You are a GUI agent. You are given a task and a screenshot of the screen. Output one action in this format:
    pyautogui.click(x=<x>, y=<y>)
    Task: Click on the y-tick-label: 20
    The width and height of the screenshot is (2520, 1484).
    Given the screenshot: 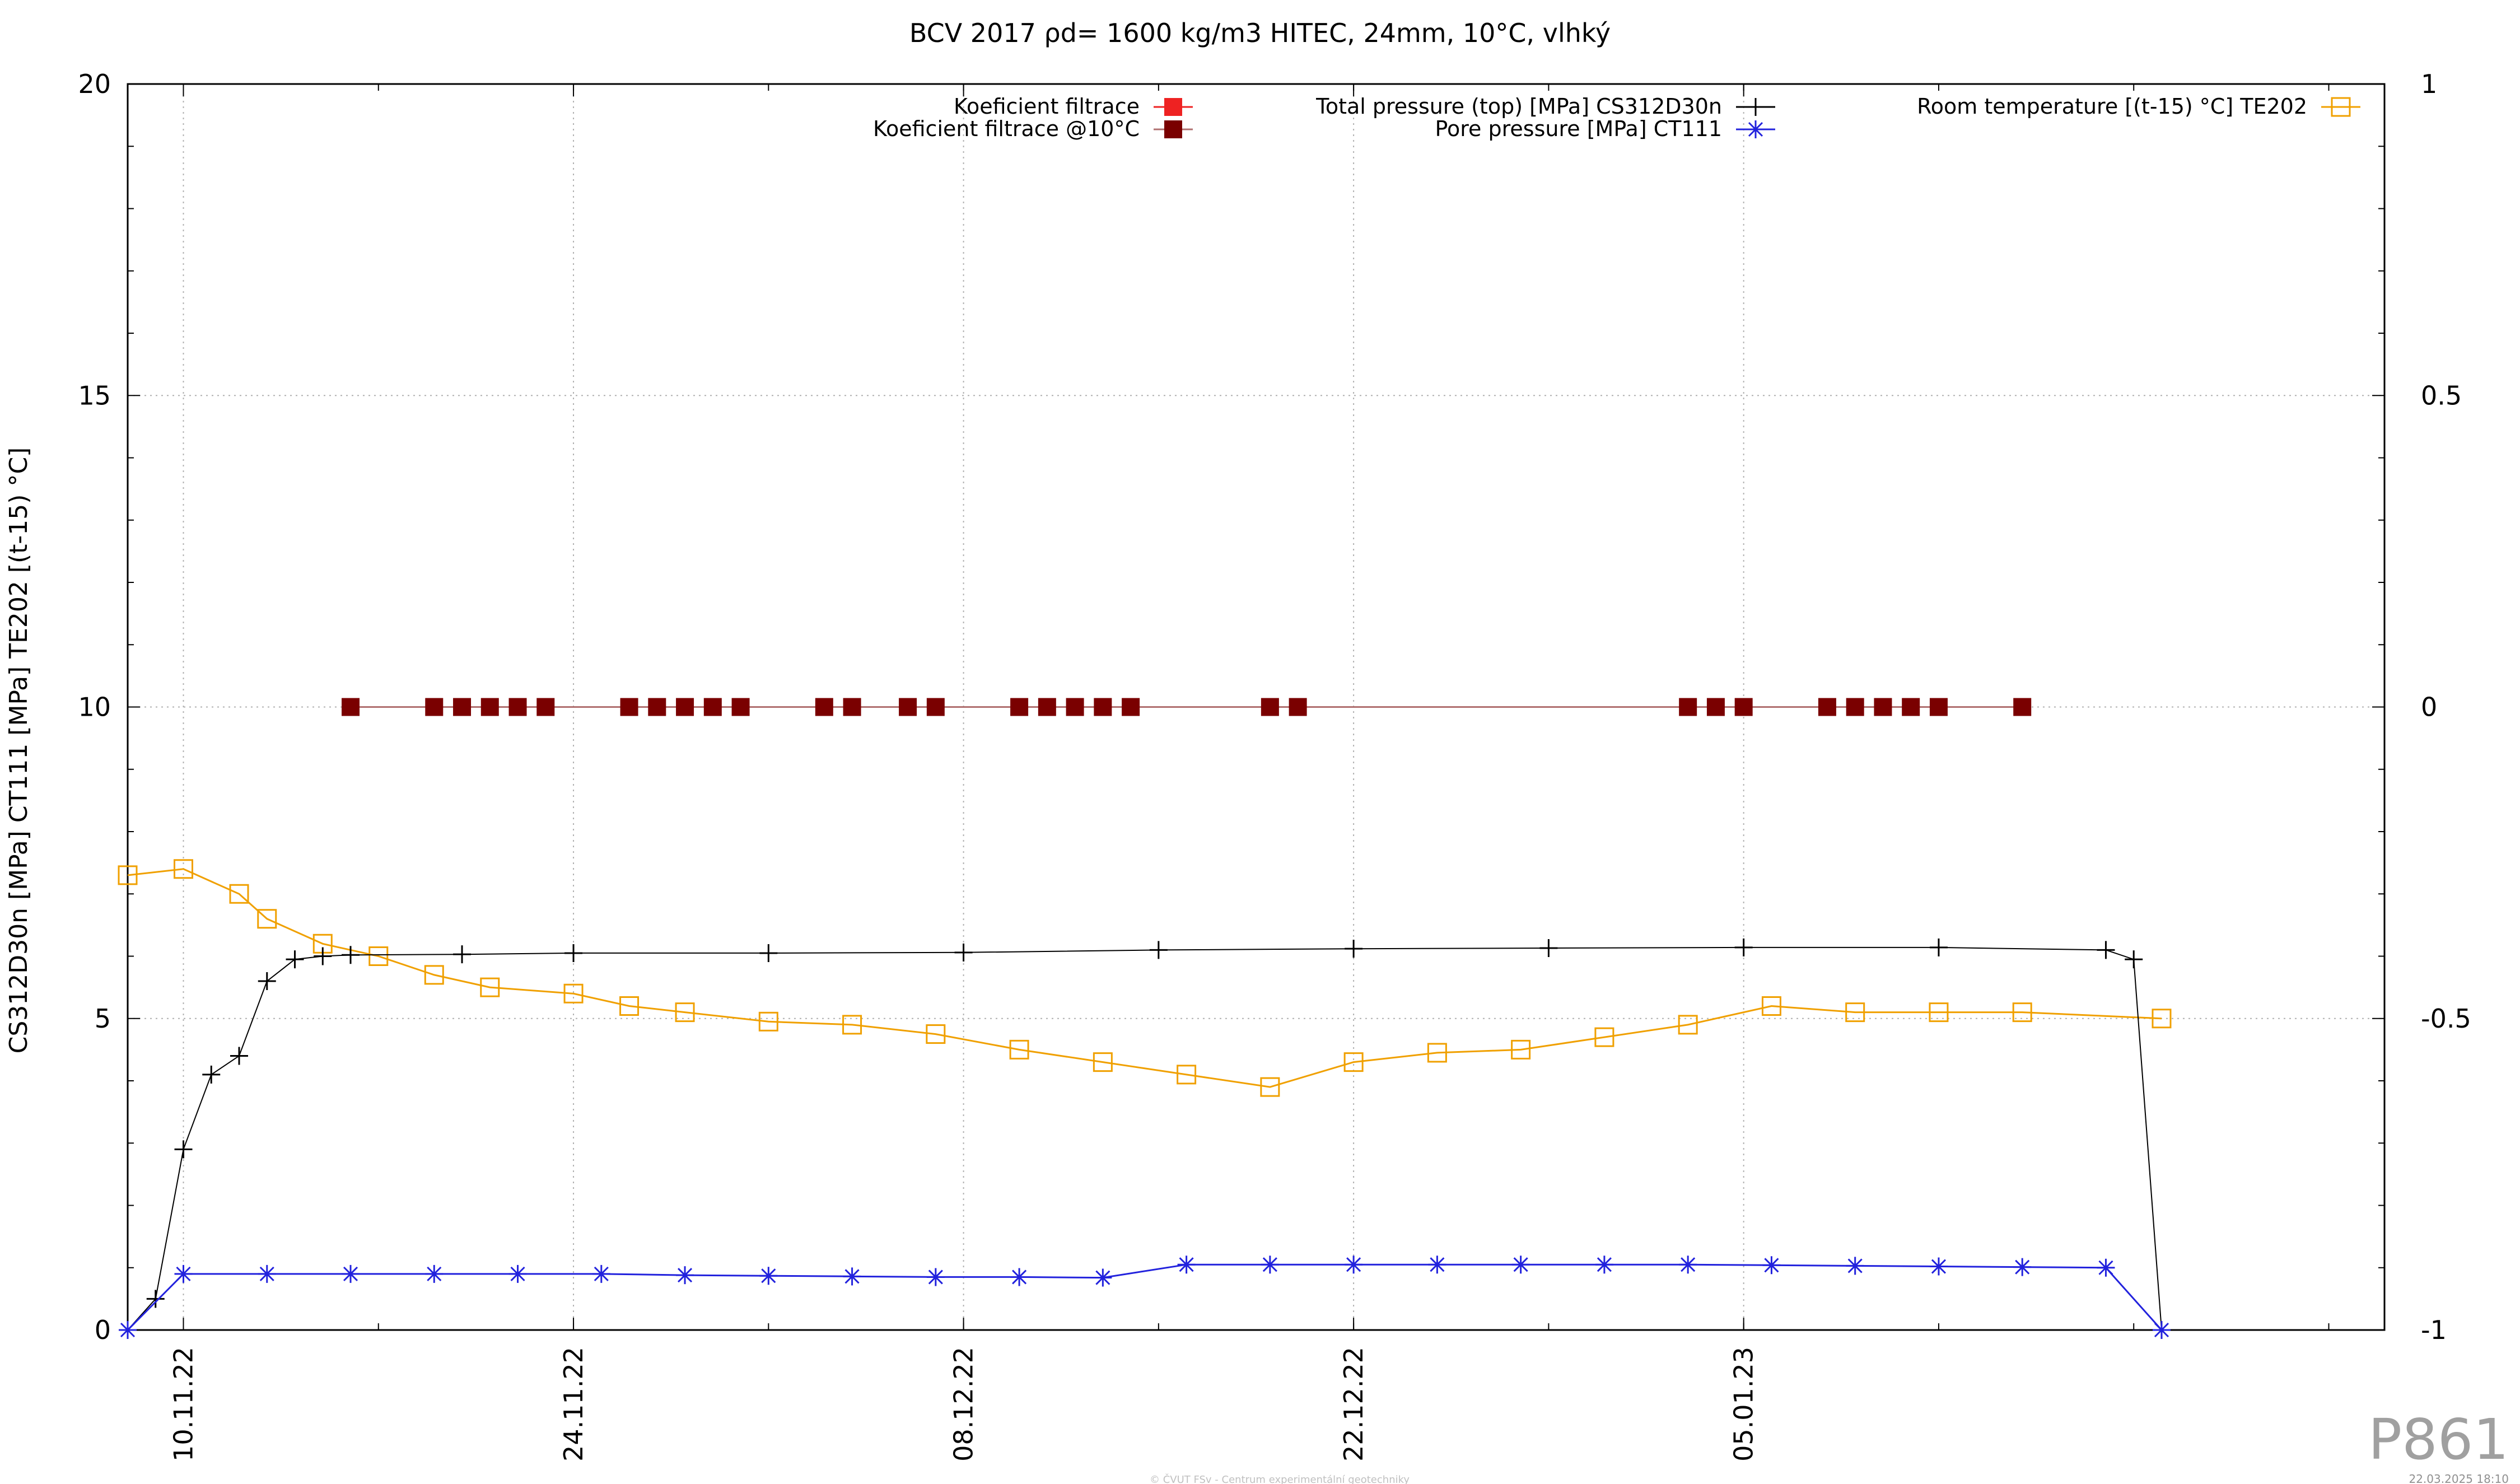 What is the action you would take?
    pyautogui.click(x=95, y=84)
    